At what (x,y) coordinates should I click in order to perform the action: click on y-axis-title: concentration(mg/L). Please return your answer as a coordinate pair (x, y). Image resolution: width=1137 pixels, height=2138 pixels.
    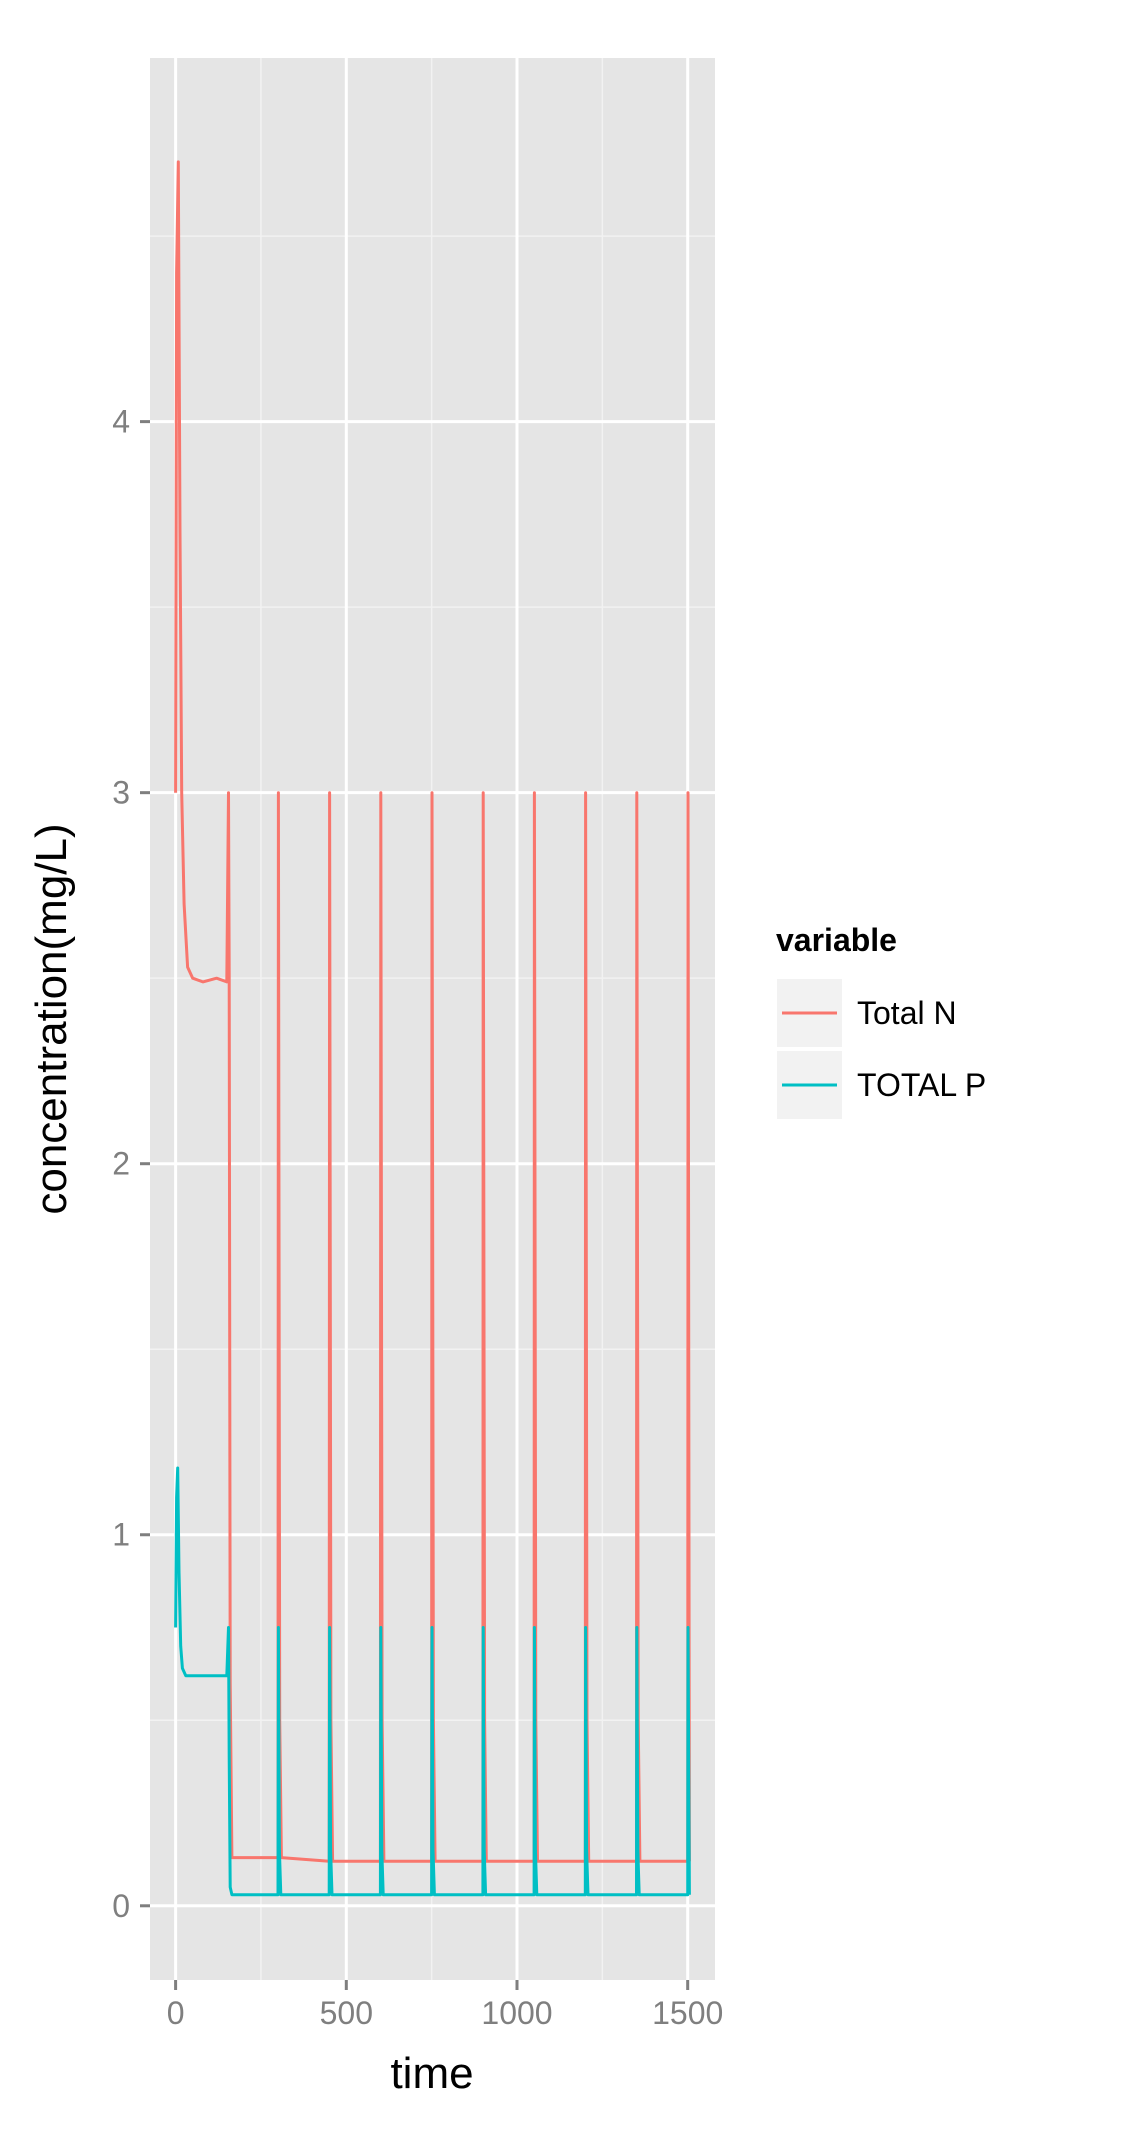
    Looking at the image, I should click on (51, 1018).